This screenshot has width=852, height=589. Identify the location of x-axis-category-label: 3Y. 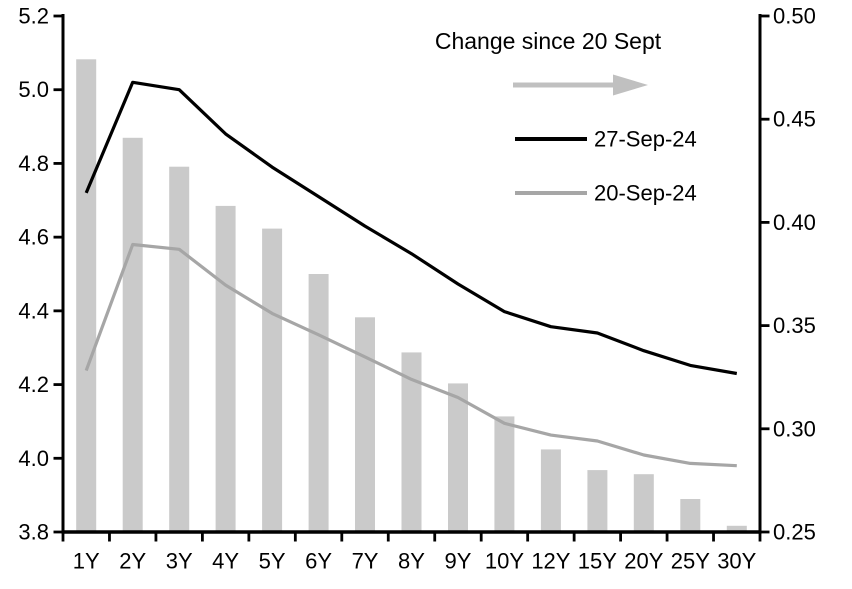
(179, 561).